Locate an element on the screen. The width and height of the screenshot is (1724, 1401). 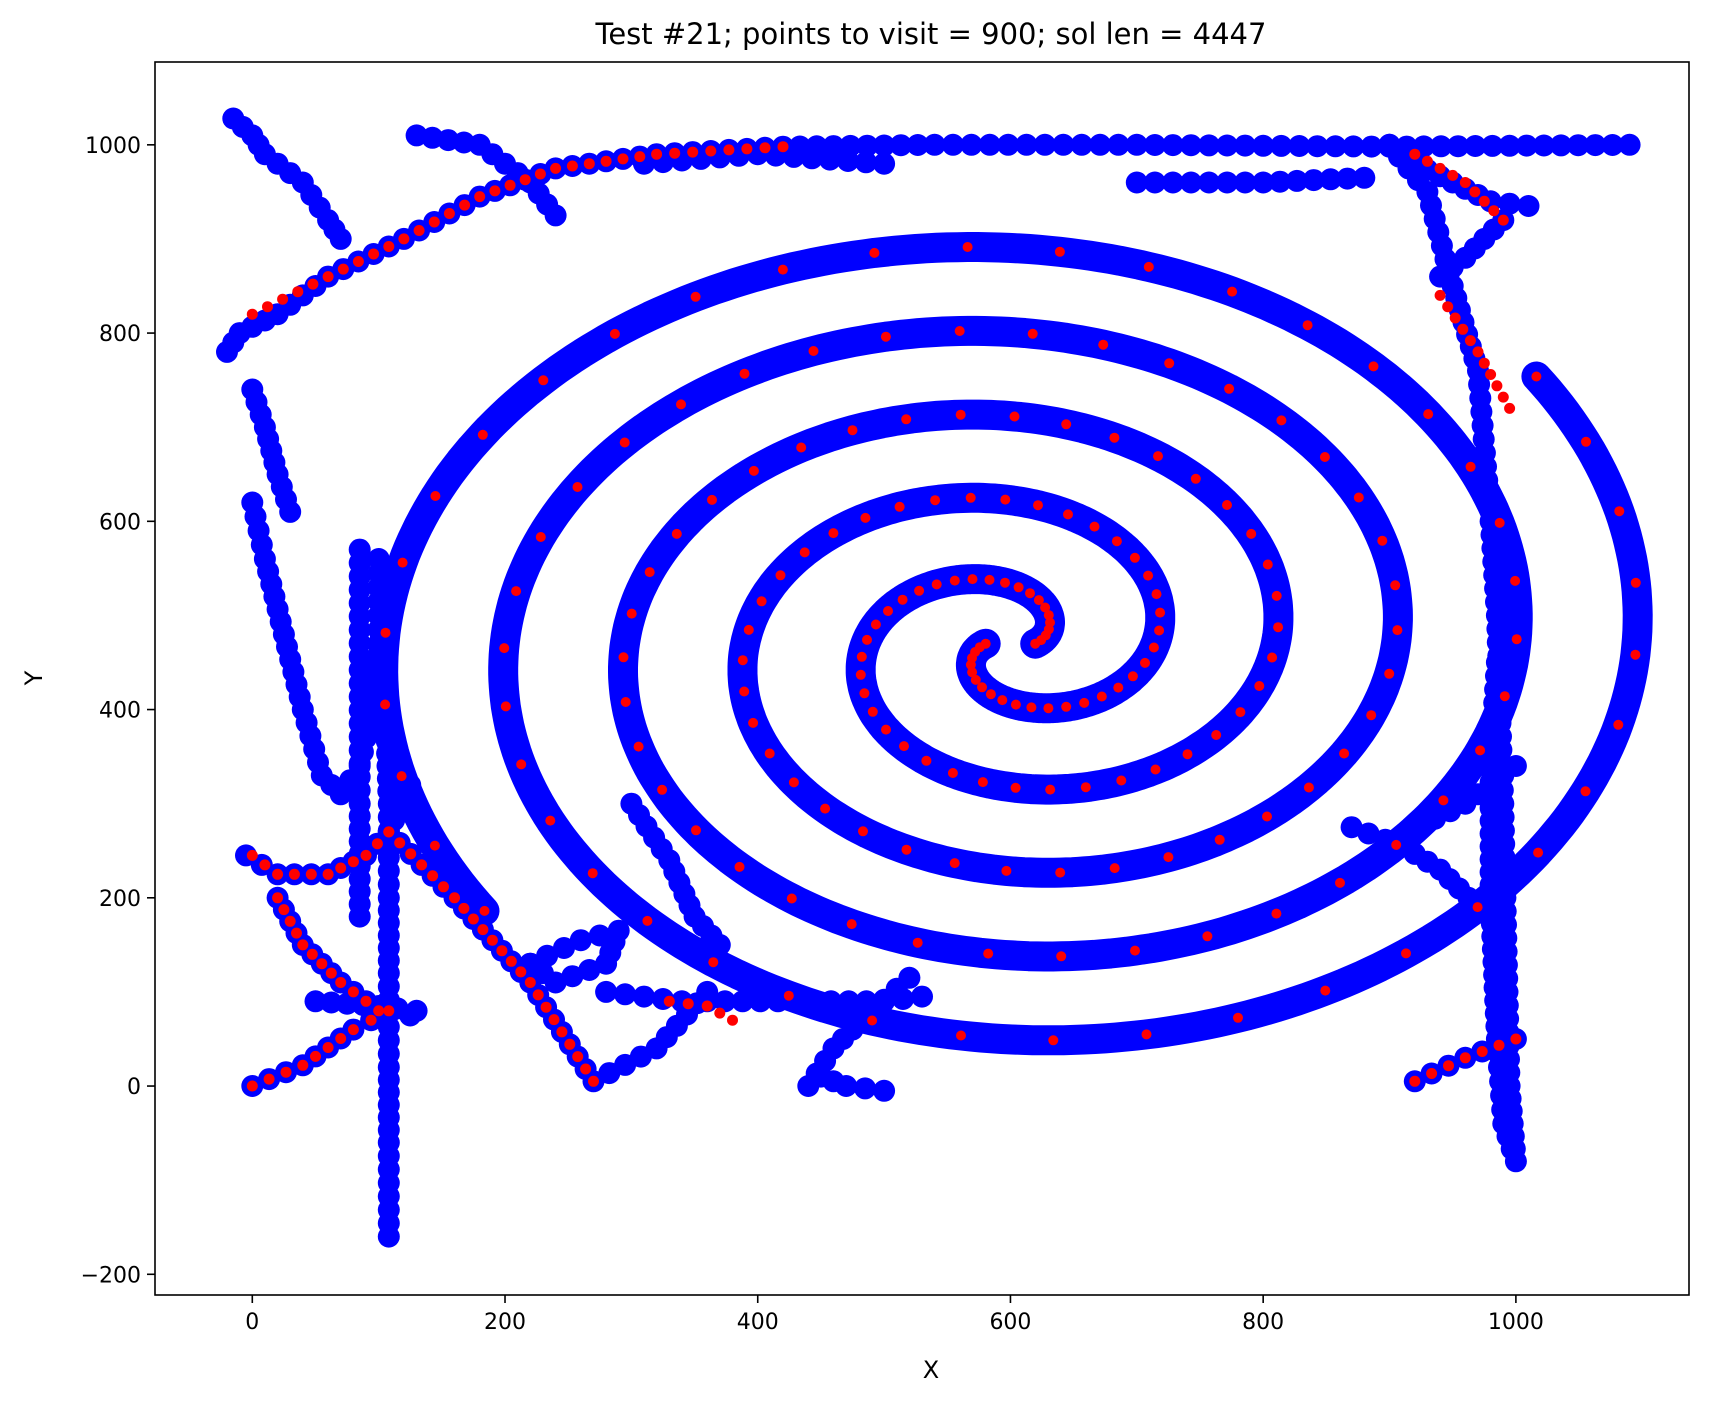
y-tick-label: 400 is located at coordinates (120, 711).